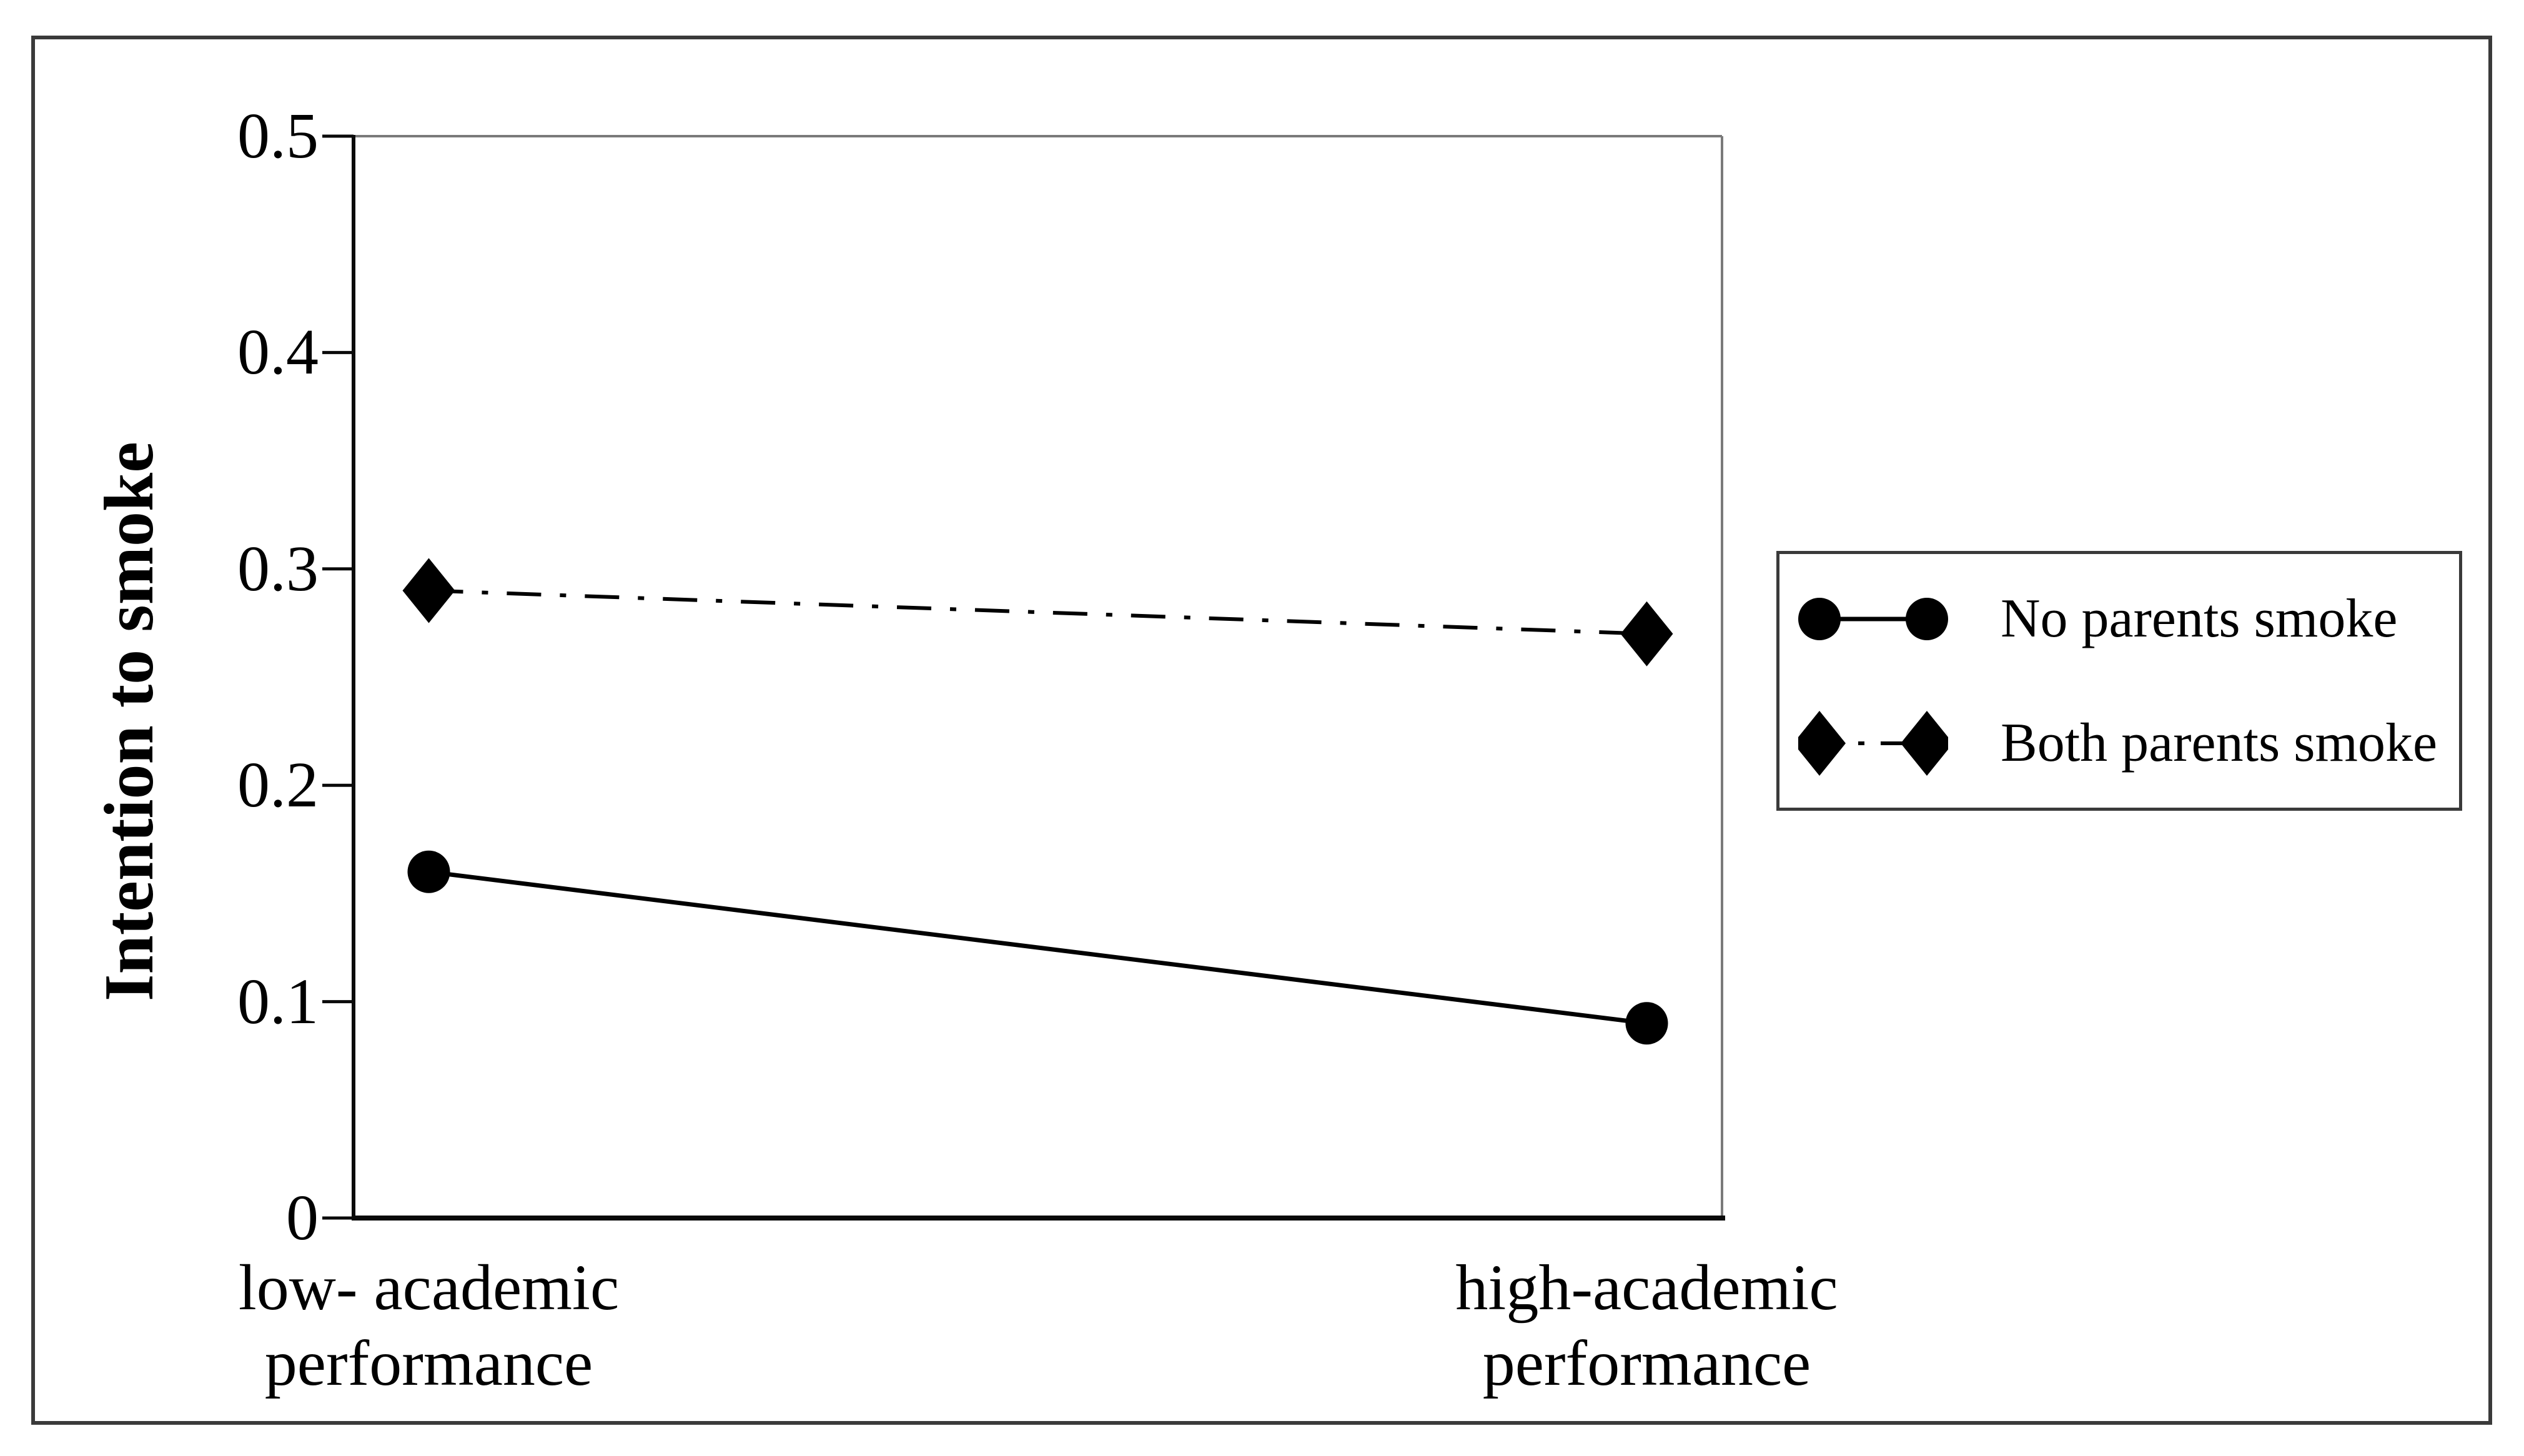  Describe the element at coordinates (1873, 743) in the screenshot. I see `diamond-dashdot-line-marker-icon` at that location.